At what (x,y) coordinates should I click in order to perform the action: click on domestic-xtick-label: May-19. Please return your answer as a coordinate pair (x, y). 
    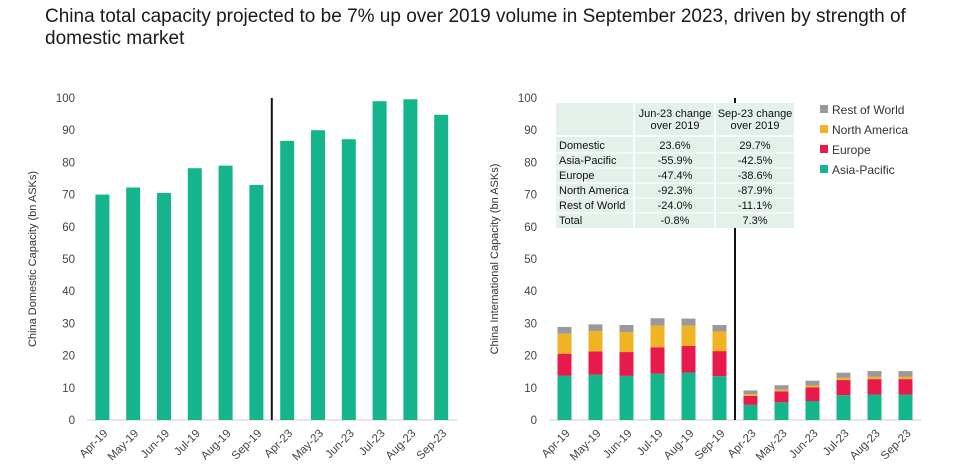
    Looking at the image, I should click on (124, 446).